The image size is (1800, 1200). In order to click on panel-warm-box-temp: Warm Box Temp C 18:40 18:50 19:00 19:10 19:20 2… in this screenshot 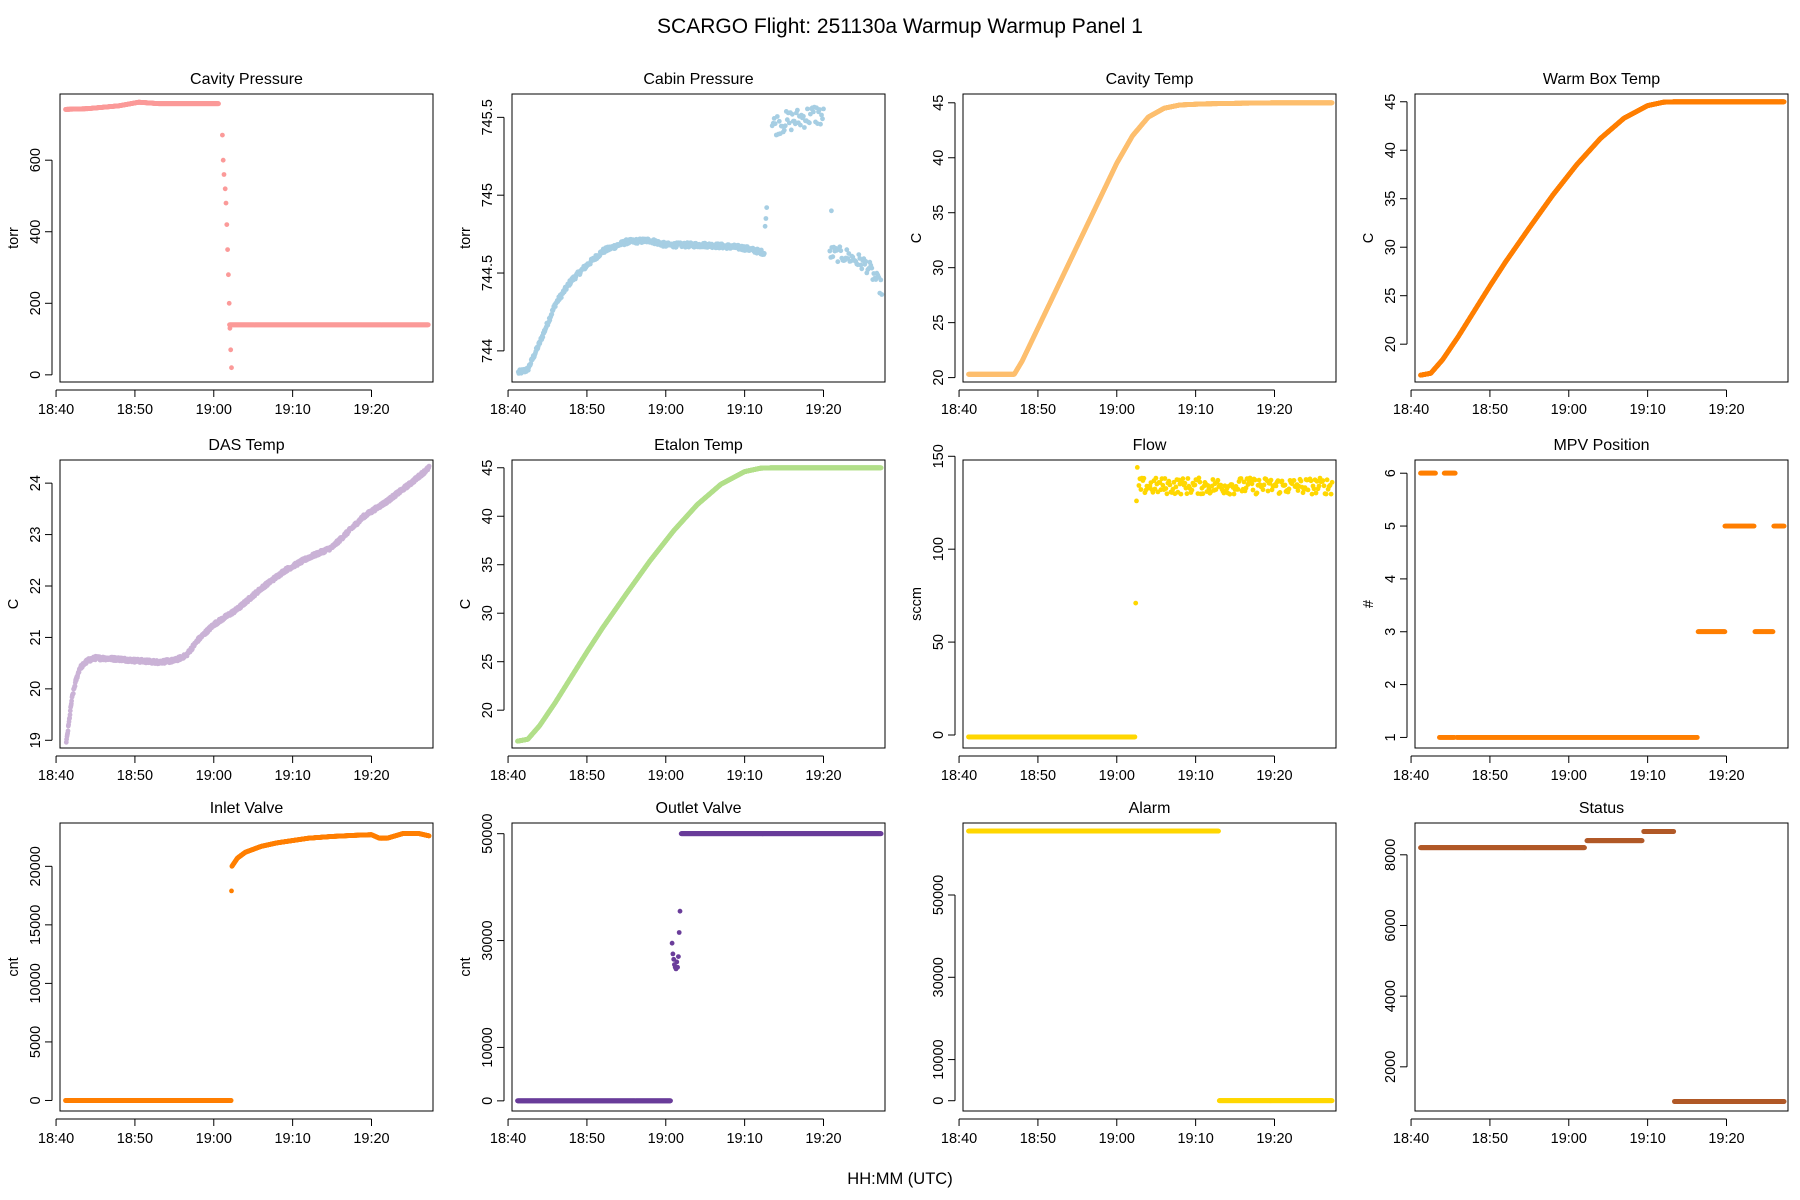, I will do `click(1575, 244)`.